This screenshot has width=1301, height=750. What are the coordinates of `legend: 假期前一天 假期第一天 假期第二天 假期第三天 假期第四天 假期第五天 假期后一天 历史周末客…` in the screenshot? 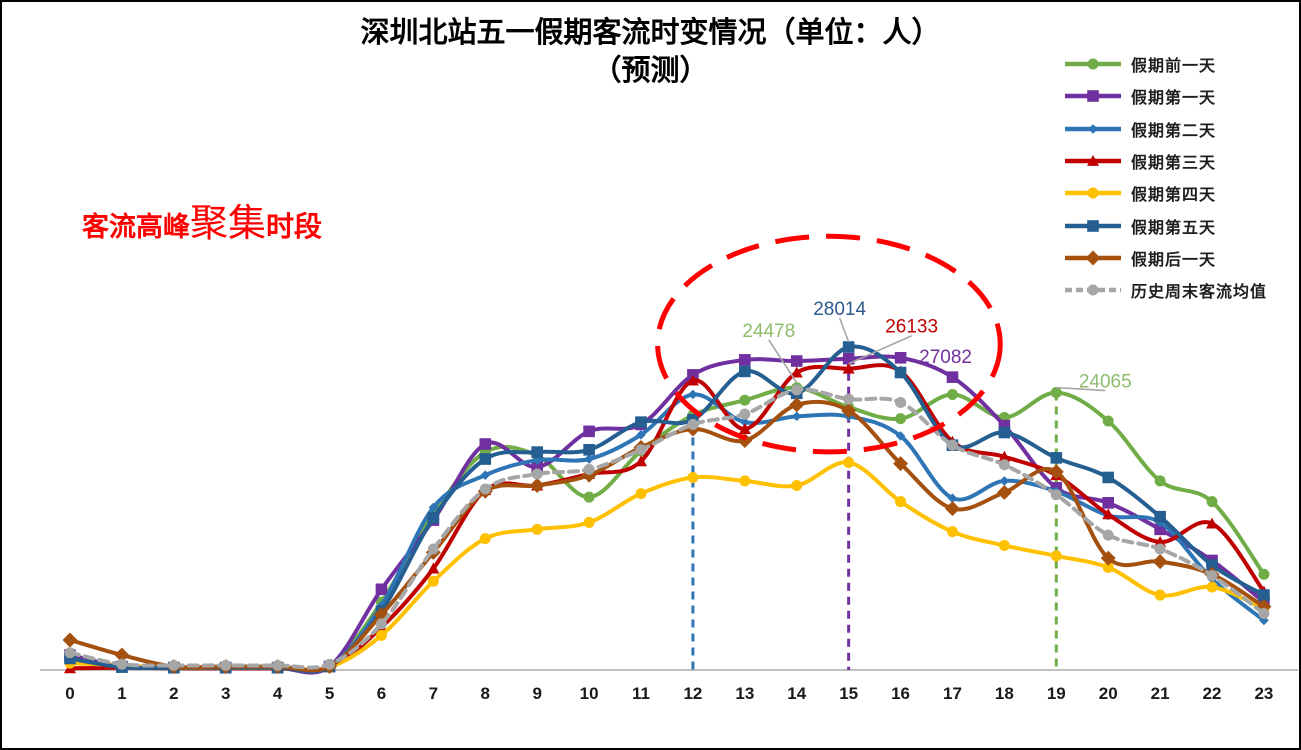 It's located at (1165, 177).